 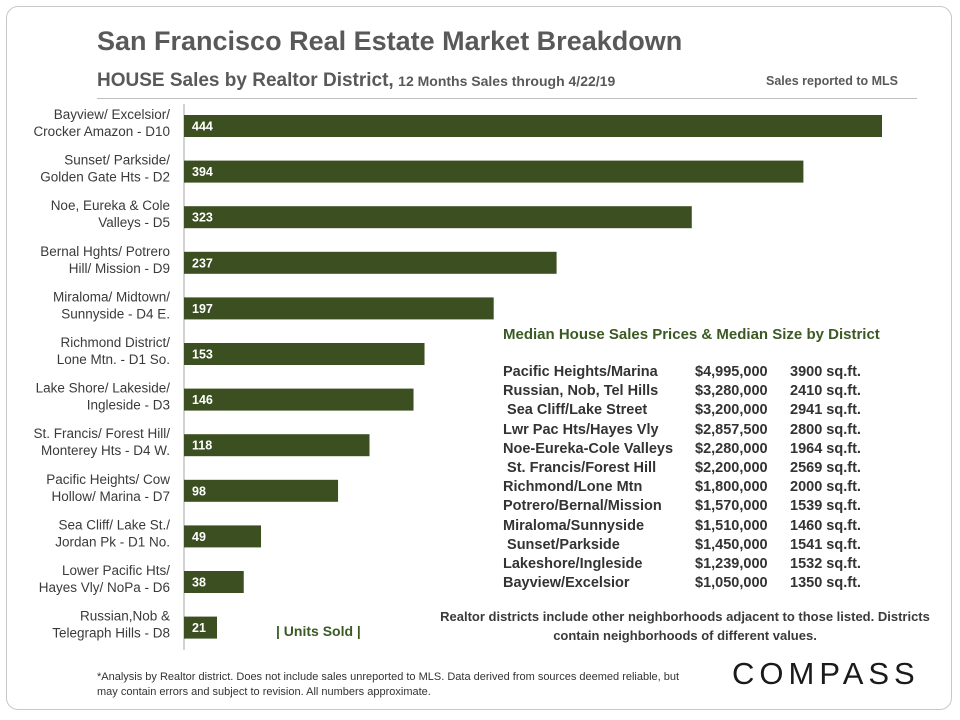 What do you see at coordinates (731, 506) in the screenshot?
I see `median-price: $1,570,000` at bounding box center [731, 506].